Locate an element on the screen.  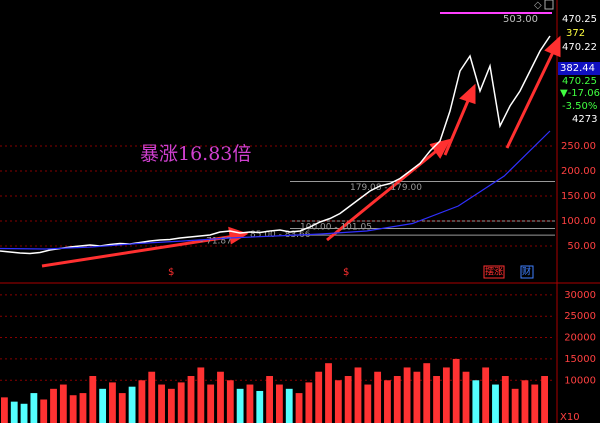
volume-scale: X10 is located at coordinates (570, 417).